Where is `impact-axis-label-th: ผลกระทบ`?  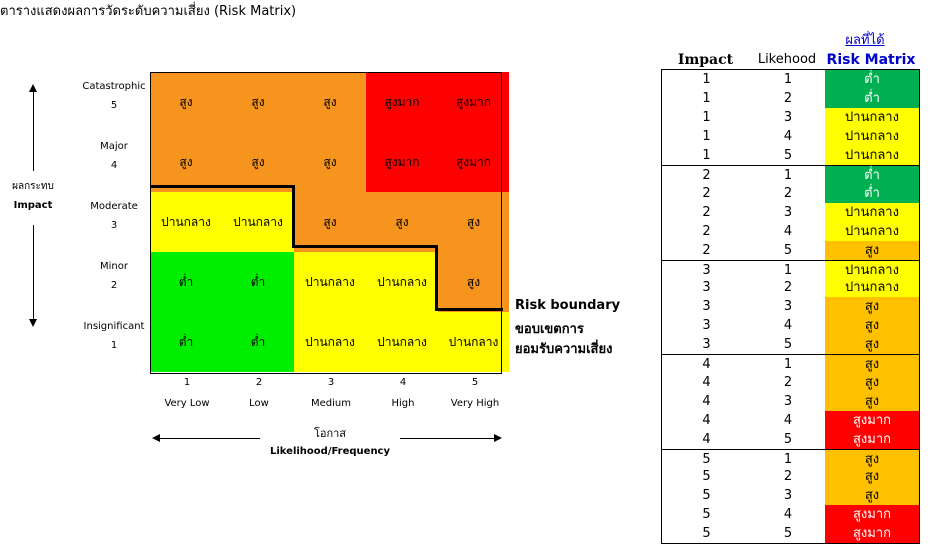
impact-axis-label-th: ผลกระทบ is located at coordinates (33, 186).